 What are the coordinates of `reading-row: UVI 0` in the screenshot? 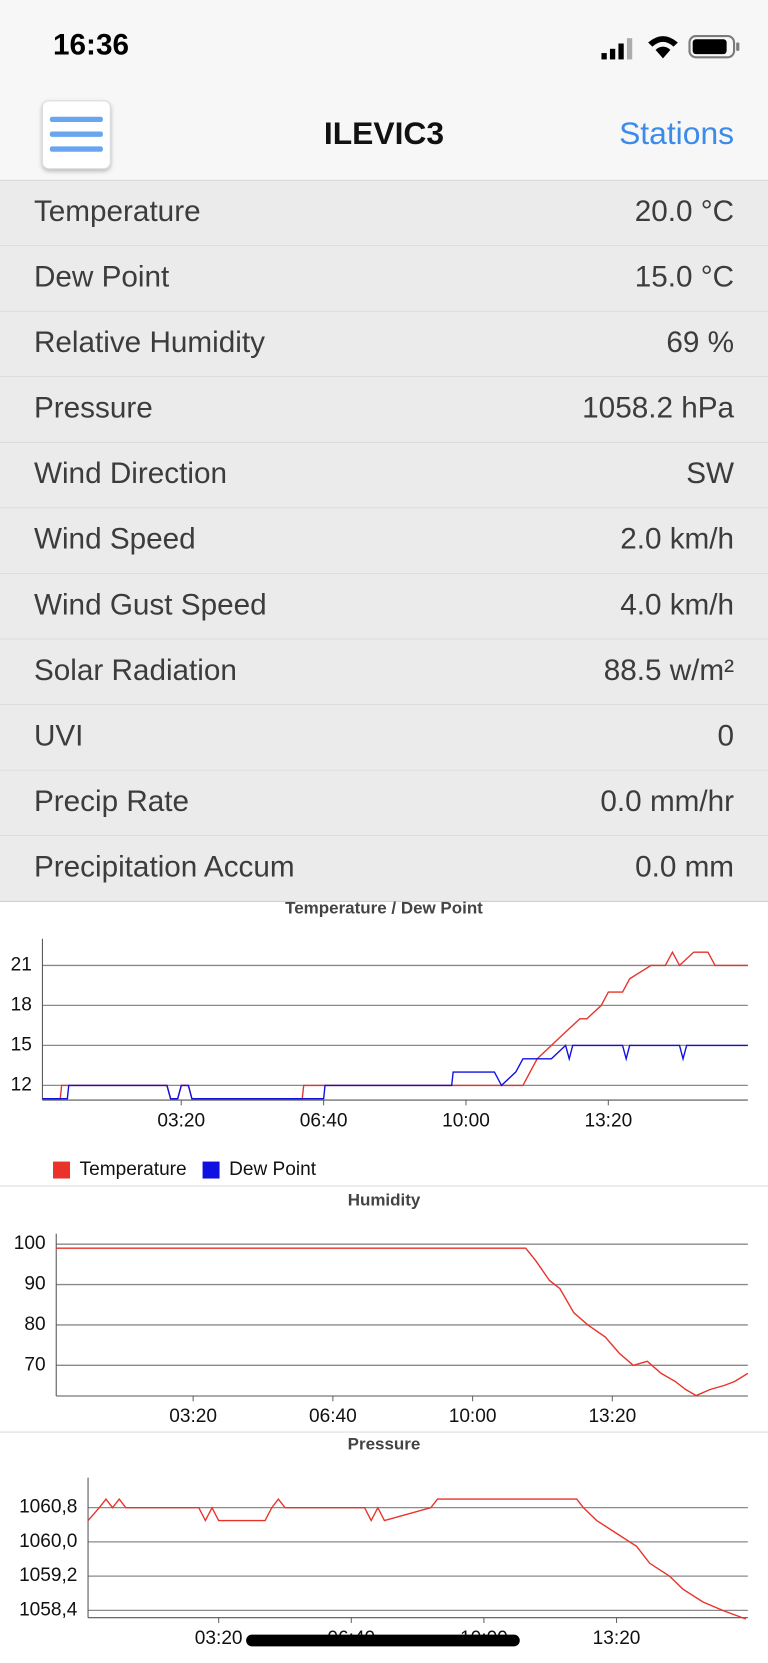 It's located at (384, 737).